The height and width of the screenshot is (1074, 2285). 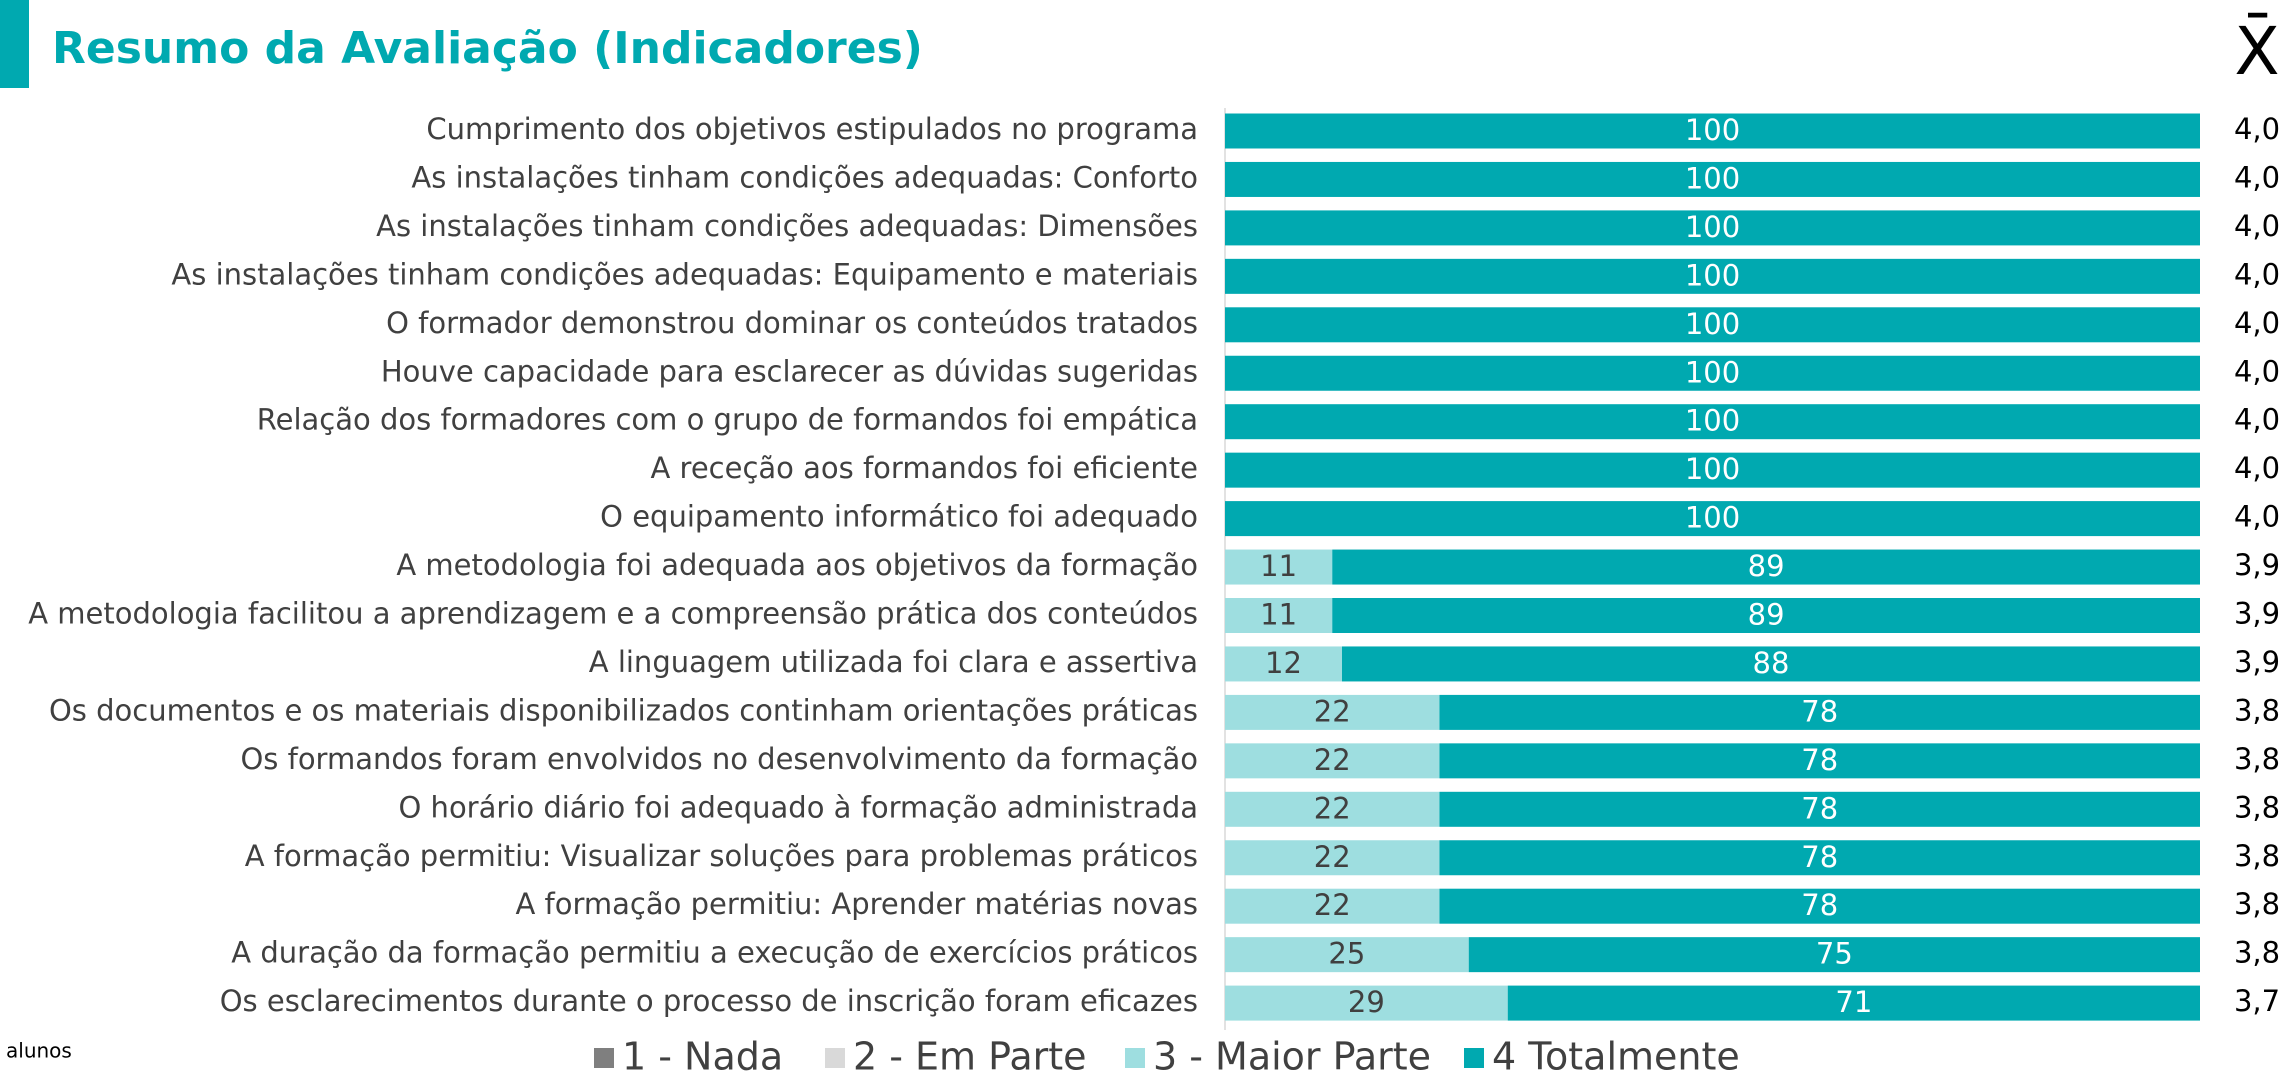 What do you see at coordinates (14, 44) in the screenshot?
I see `title-accent` at bounding box center [14, 44].